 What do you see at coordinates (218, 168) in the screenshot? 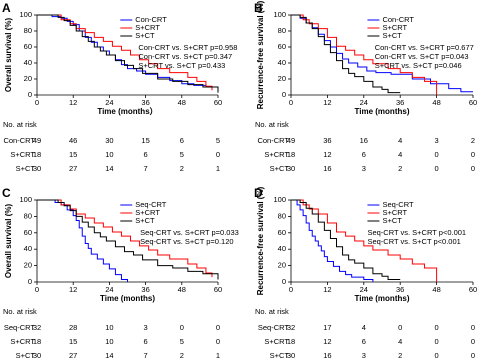
I see `risk-count: 1` at bounding box center [218, 168].